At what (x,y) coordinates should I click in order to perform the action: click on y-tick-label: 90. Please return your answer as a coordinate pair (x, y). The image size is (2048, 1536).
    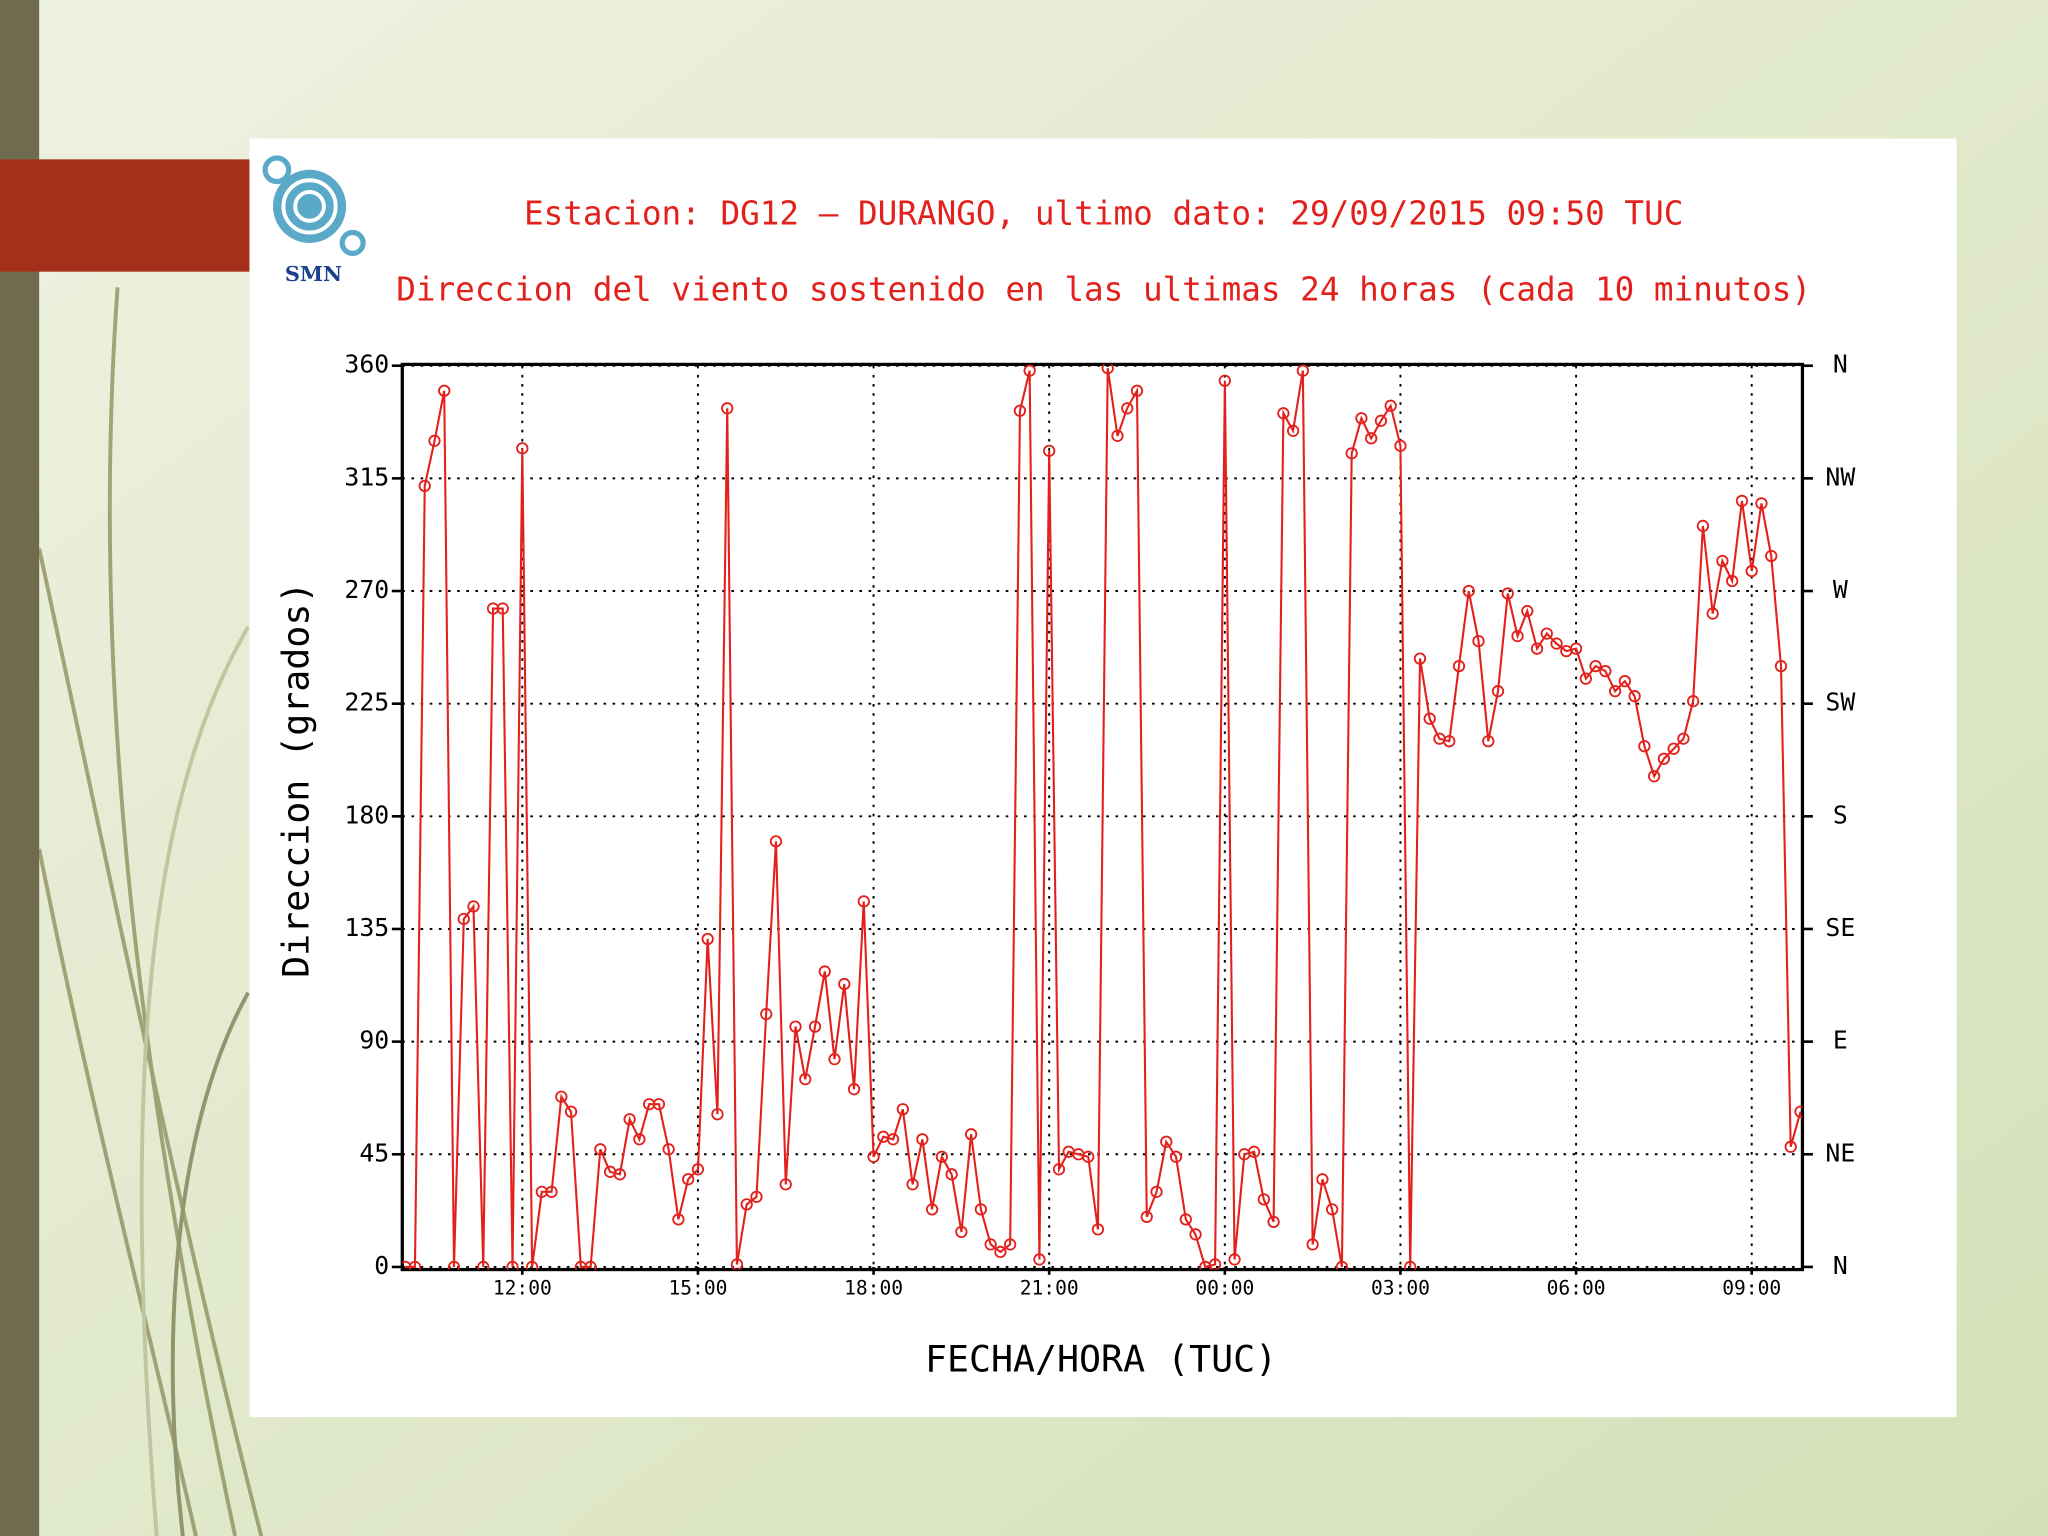
    Looking at the image, I should click on (374, 1040).